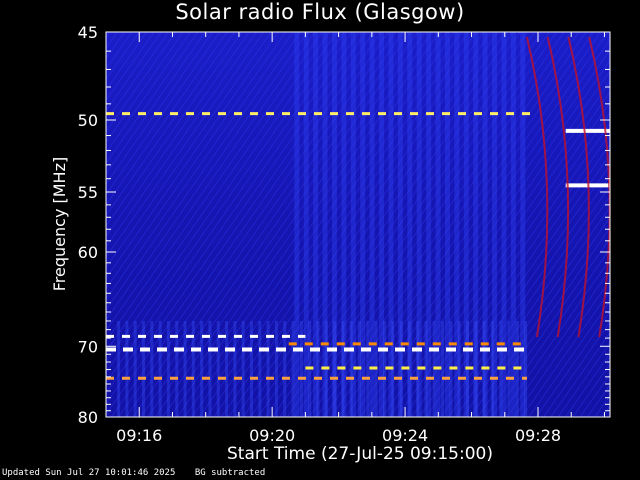 The width and height of the screenshot is (640, 480). What do you see at coordinates (88, 32) in the screenshot?
I see `y-tick-label: 45` at bounding box center [88, 32].